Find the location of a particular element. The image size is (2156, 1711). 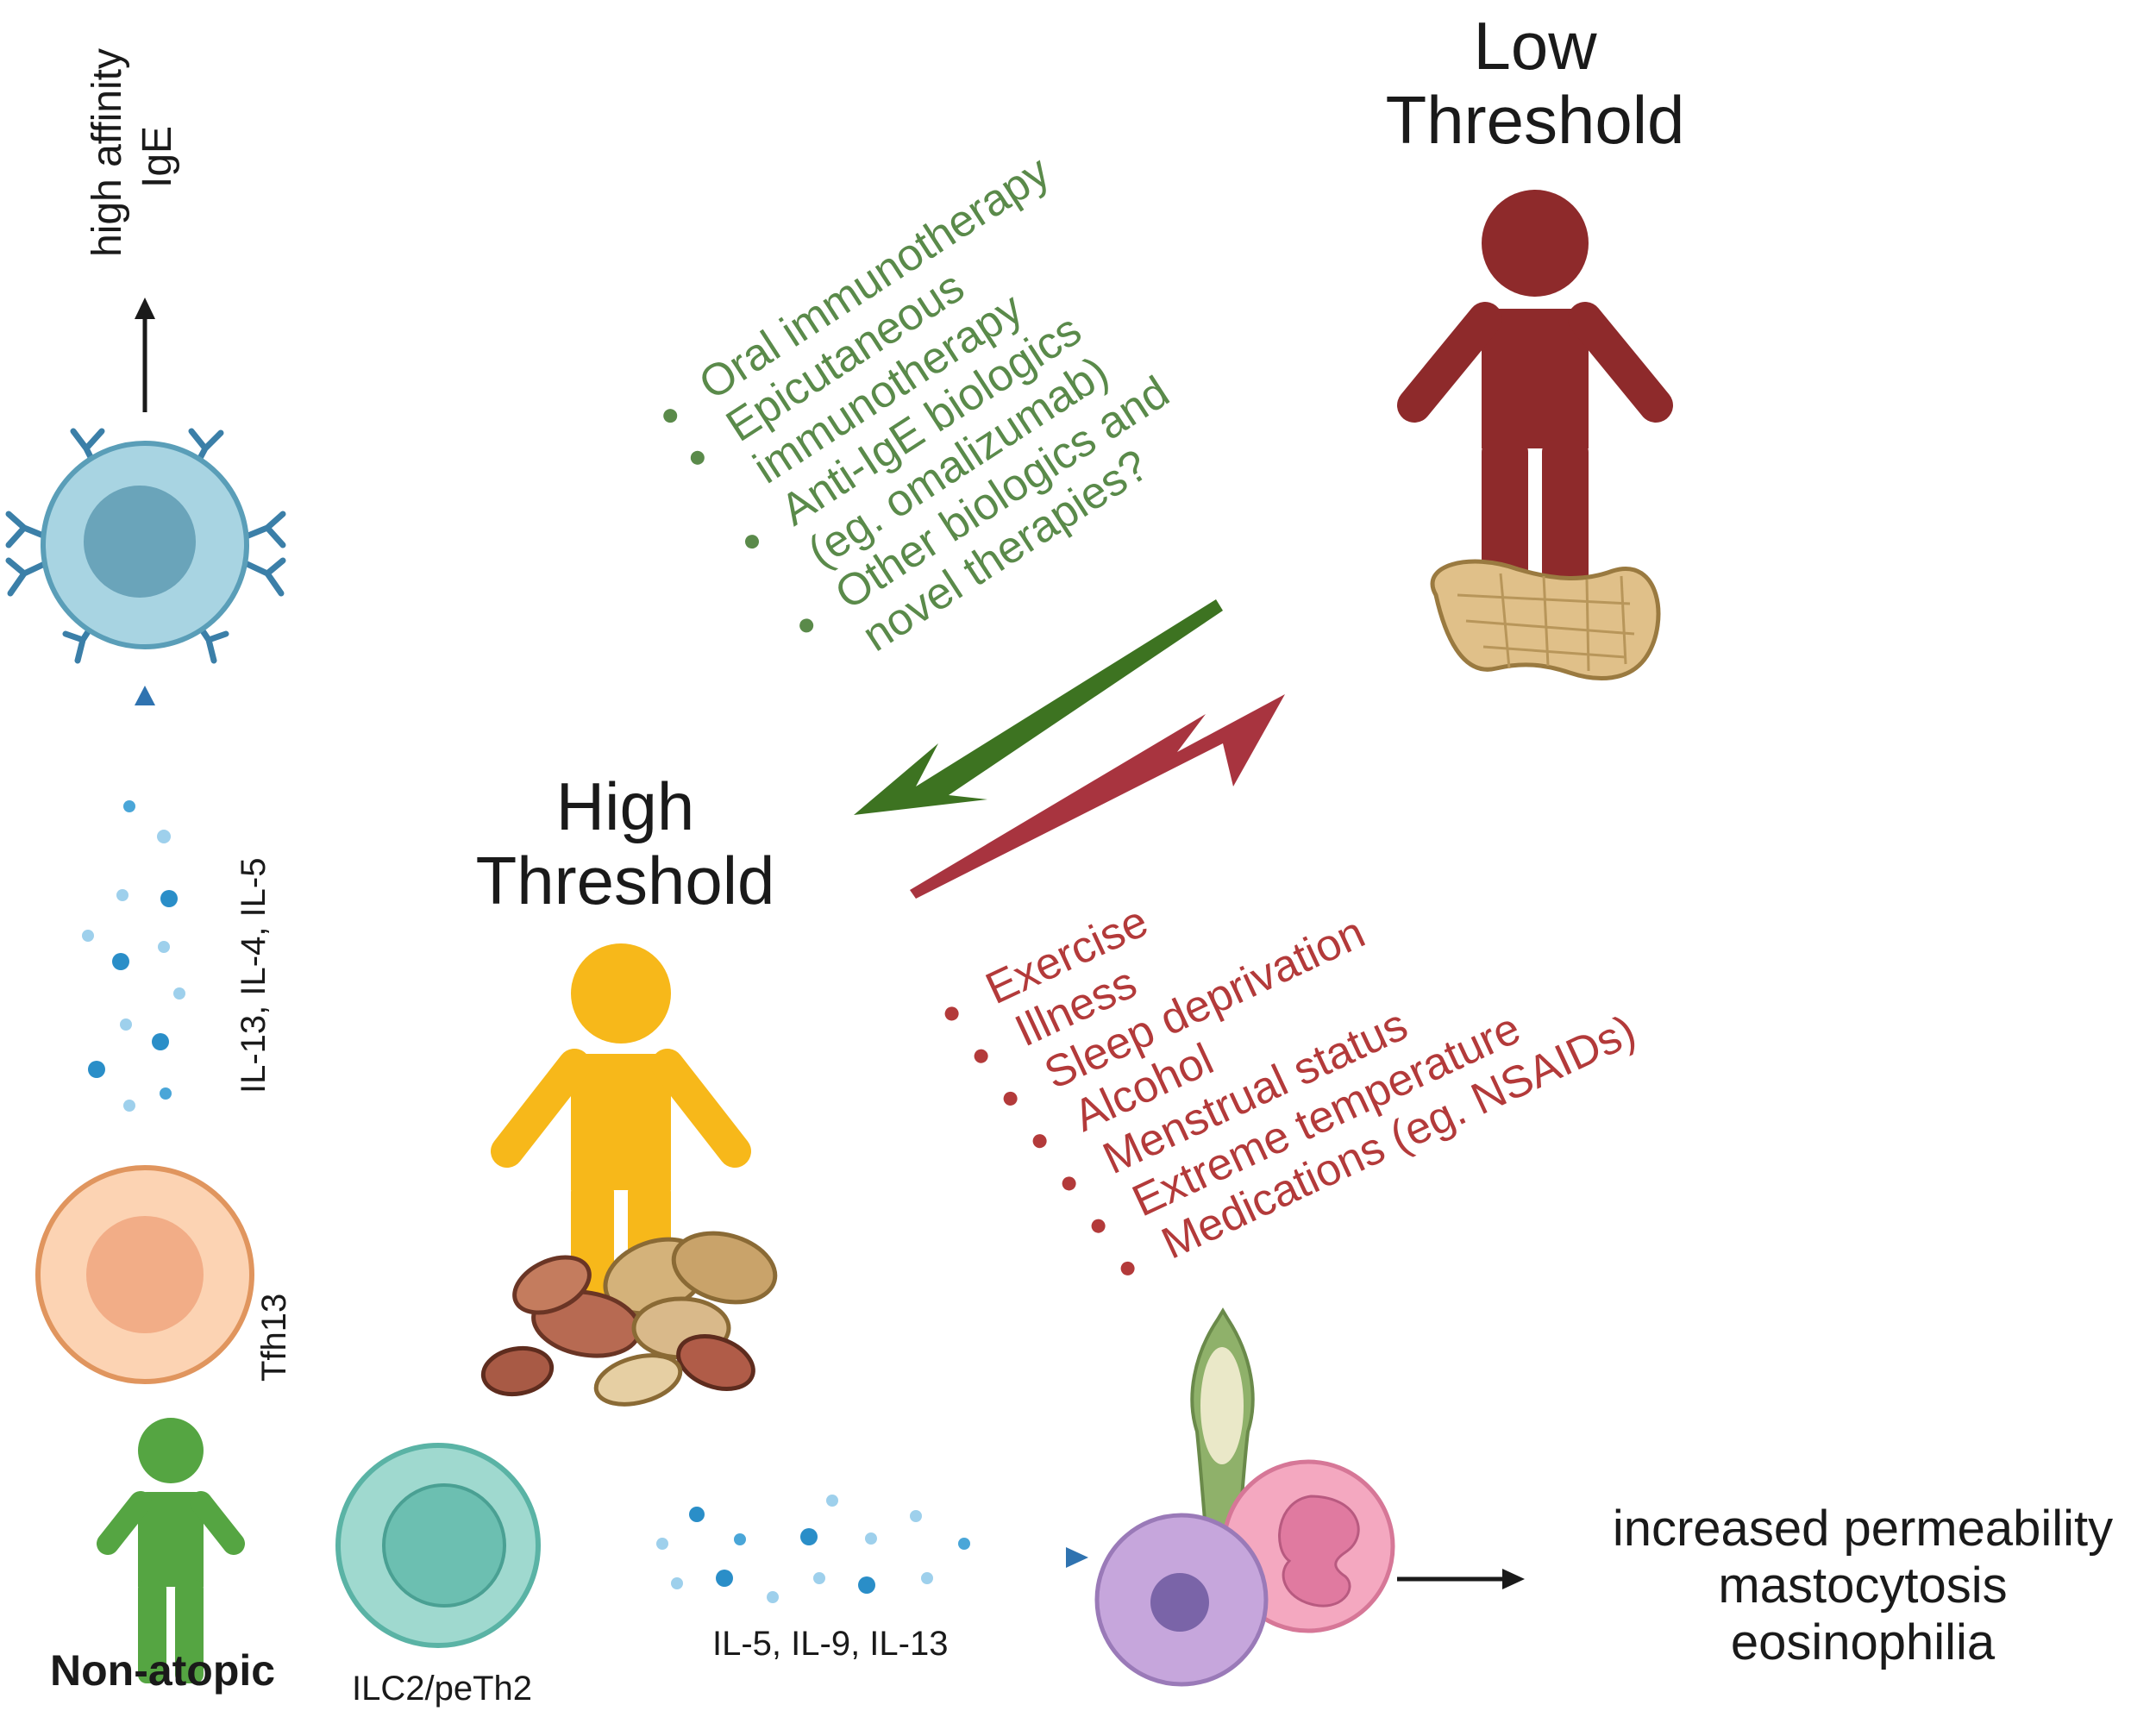

tfh13-to-b-cell-arrowhead is located at coordinates (145, 695).